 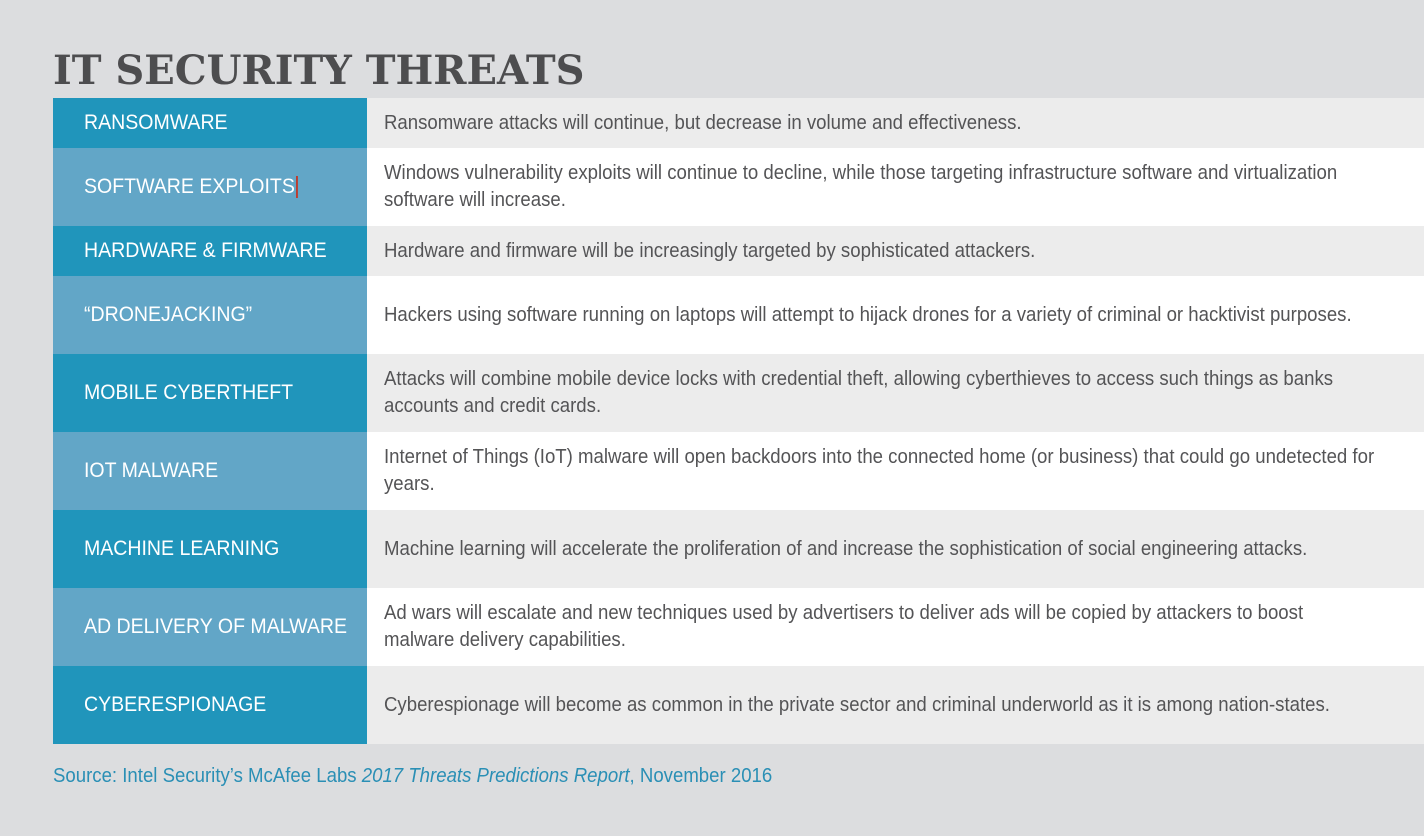 What do you see at coordinates (189, 392) in the screenshot?
I see `threat-label-text: MOBILE CYBERTHEFT` at bounding box center [189, 392].